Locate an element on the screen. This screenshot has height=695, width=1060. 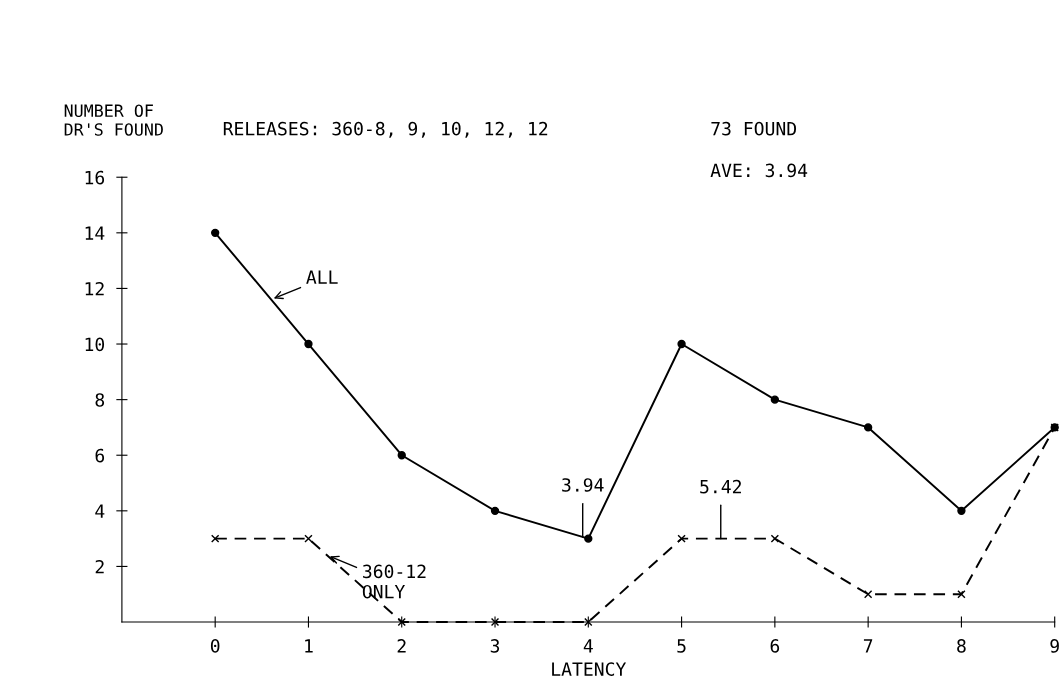
x-tick-label: 9 is located at coordinates (1054, 646).